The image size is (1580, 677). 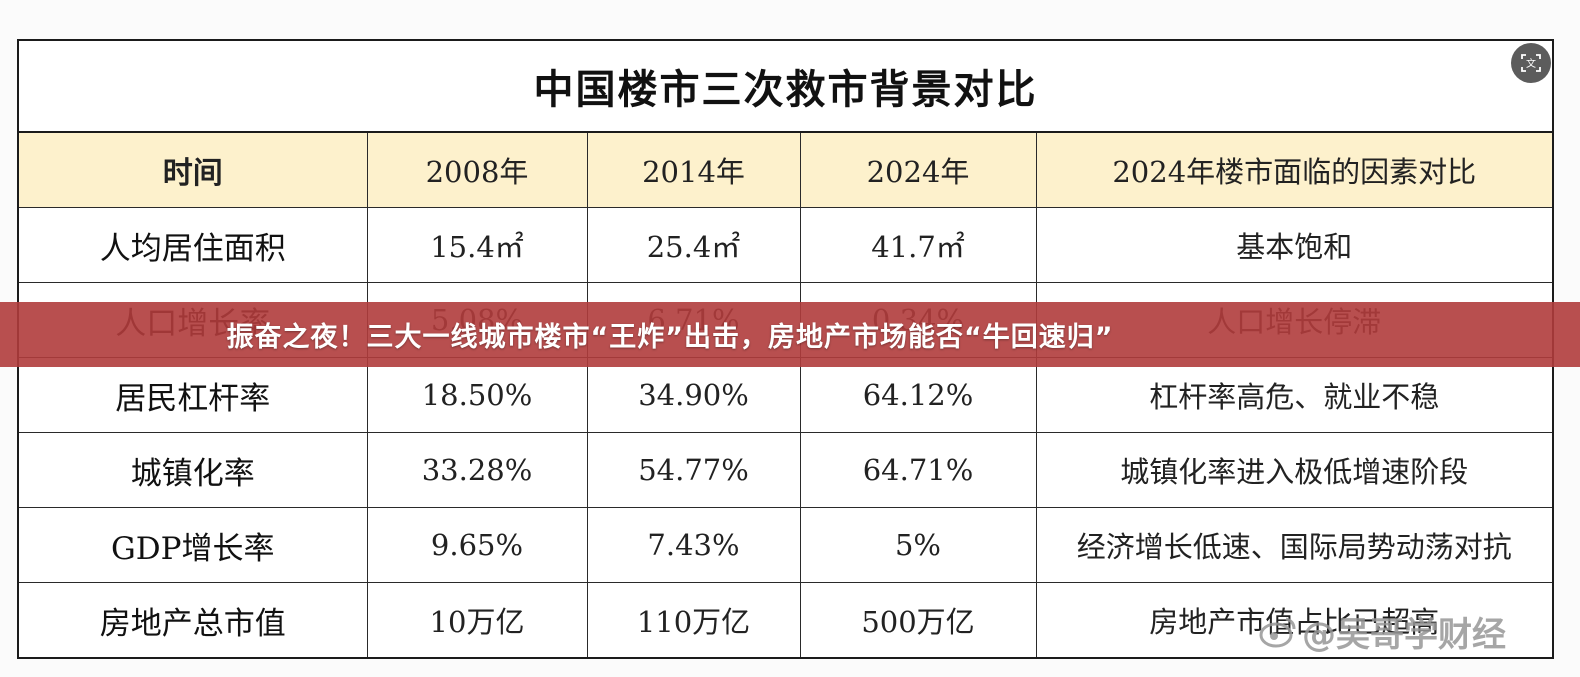 I want to click on table-cell: 34.90%, so click(x=693, y=395).